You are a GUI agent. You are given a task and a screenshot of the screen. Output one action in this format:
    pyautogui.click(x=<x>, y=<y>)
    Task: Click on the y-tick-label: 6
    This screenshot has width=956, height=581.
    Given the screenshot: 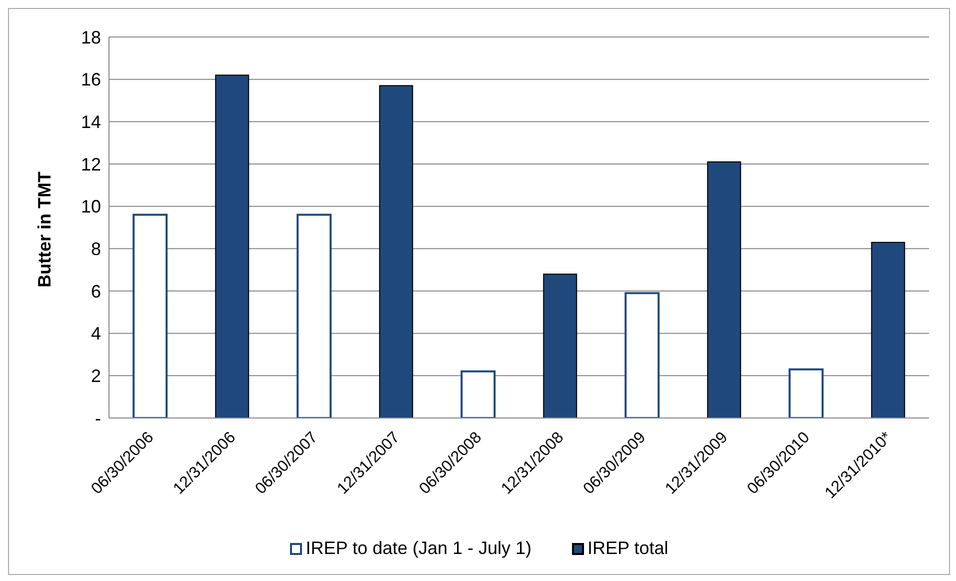 What is the action you would take?
    pyautogui.click(x=95, y=291)
    